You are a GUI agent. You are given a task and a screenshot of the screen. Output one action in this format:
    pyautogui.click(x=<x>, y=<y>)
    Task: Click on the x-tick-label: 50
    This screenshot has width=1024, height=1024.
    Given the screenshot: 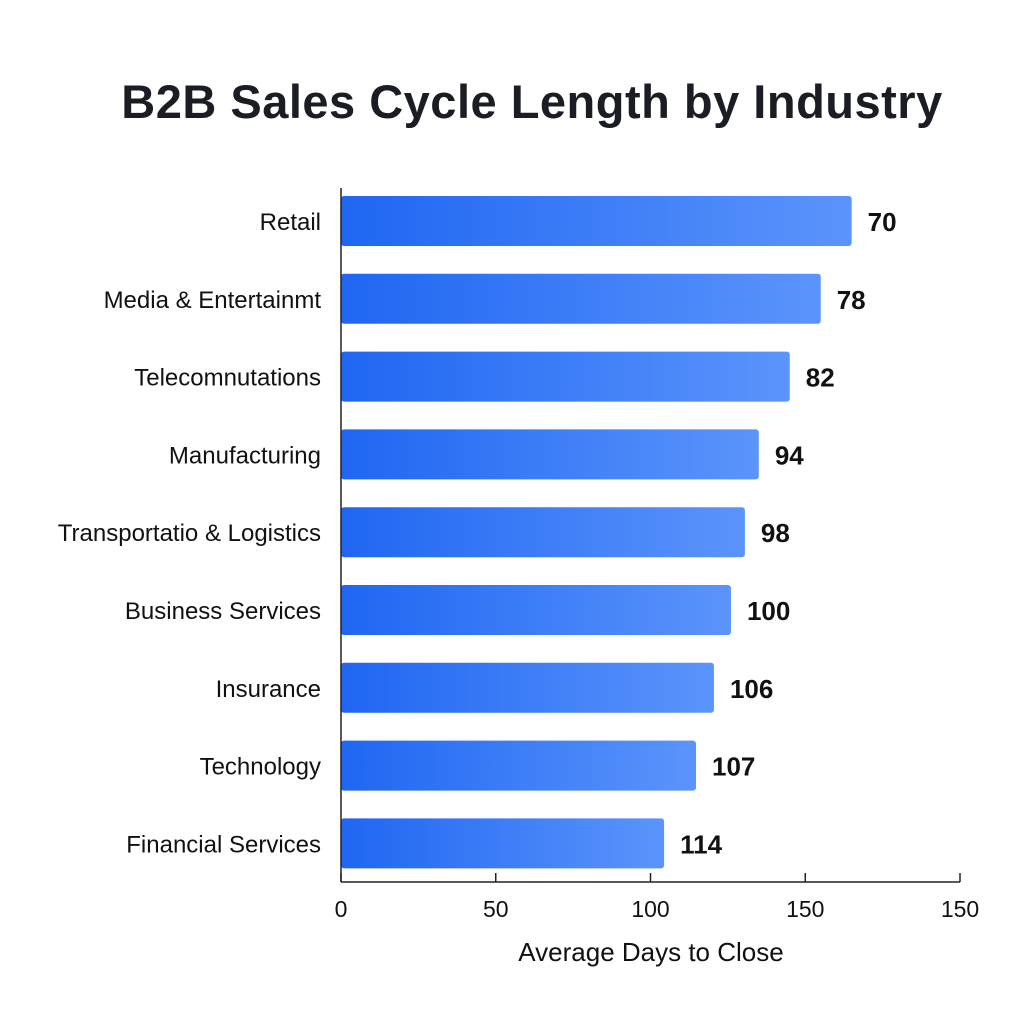 What is the action you would take?
    pyautogui.click(x=496, y=909)
    